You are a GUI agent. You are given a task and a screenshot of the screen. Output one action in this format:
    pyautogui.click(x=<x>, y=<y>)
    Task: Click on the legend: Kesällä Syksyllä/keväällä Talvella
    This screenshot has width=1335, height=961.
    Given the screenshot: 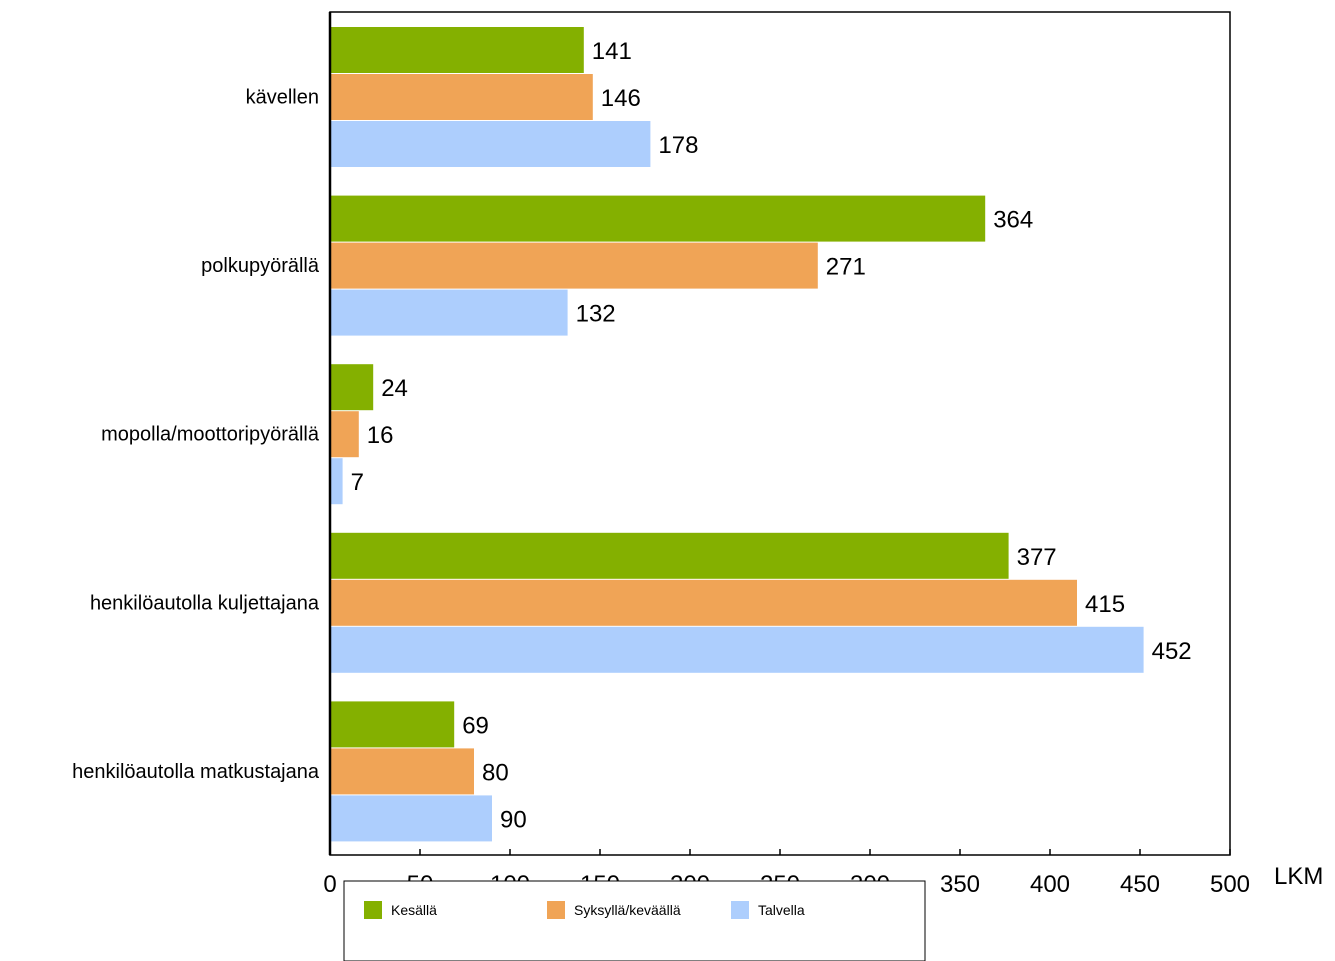 What is the action you would take?
    pyautogui.click(x=634, y=920)
    